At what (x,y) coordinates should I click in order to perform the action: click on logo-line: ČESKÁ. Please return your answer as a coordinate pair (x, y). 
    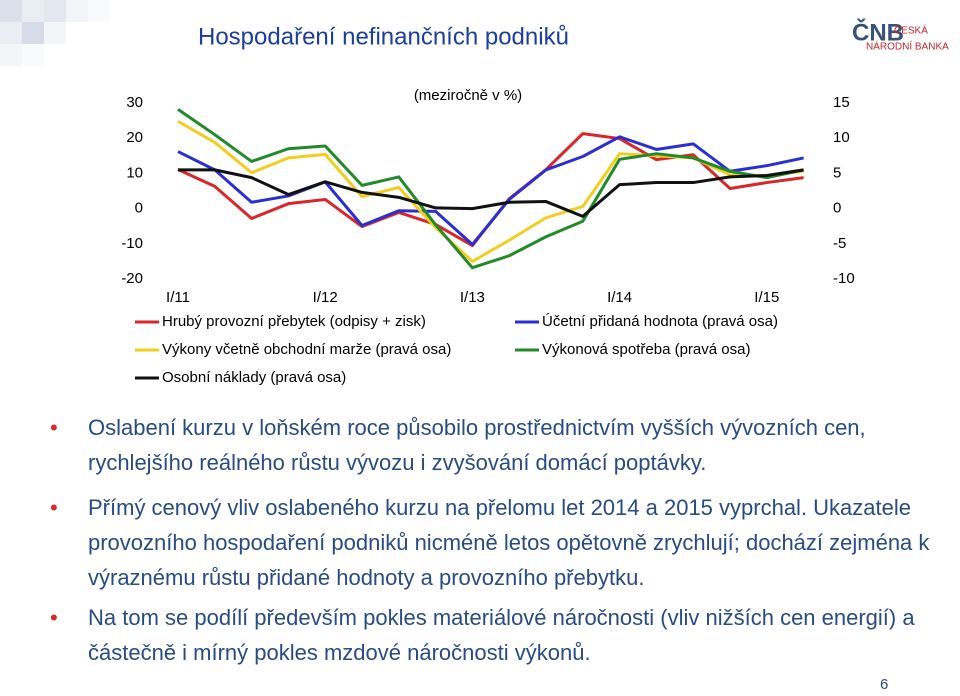
    Looking at the image, I should click on (911, 30).